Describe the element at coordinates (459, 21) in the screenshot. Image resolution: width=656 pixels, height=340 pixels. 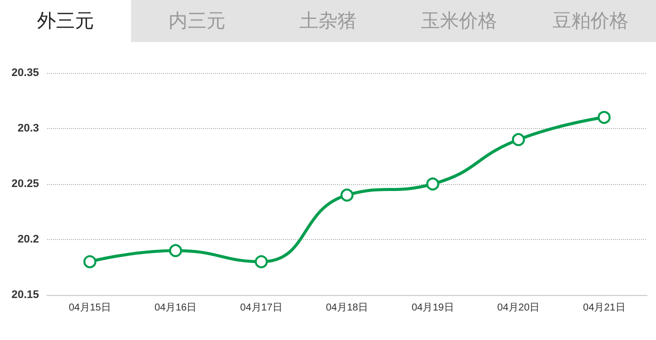
I see `tab: 玉米价格` at that location.